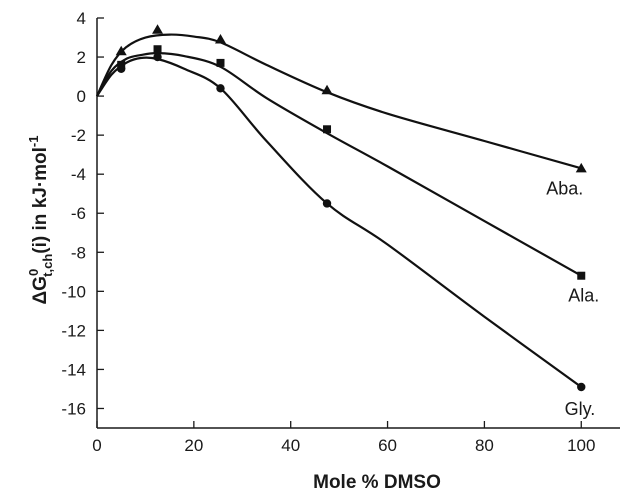 This screenshot has height=493, width=638. What do you see at coordinates (564, 188) in the screenshot?
I see `series-label-aba: Aba.` at bounding box center [564, 188].